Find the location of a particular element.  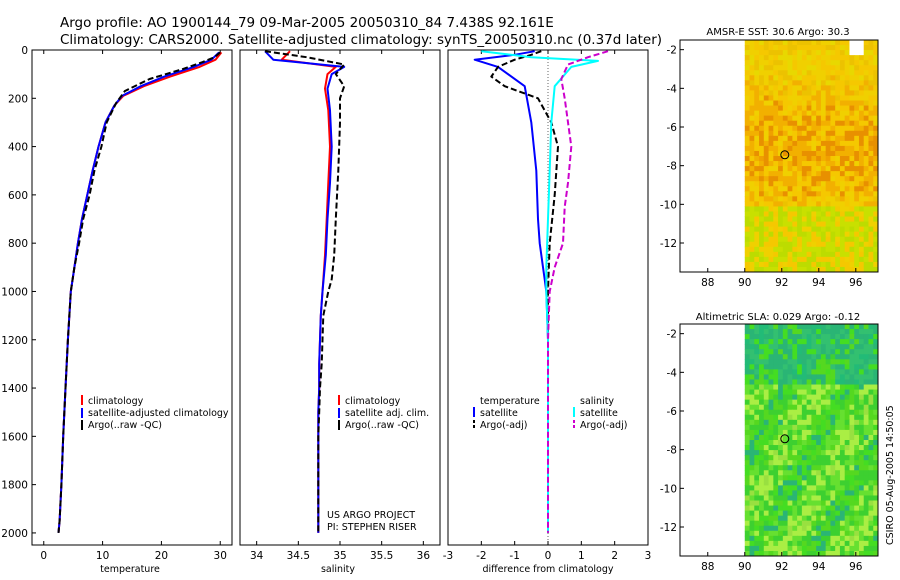

salinity-xlabel: salinity is located at coordinates (338, 569).